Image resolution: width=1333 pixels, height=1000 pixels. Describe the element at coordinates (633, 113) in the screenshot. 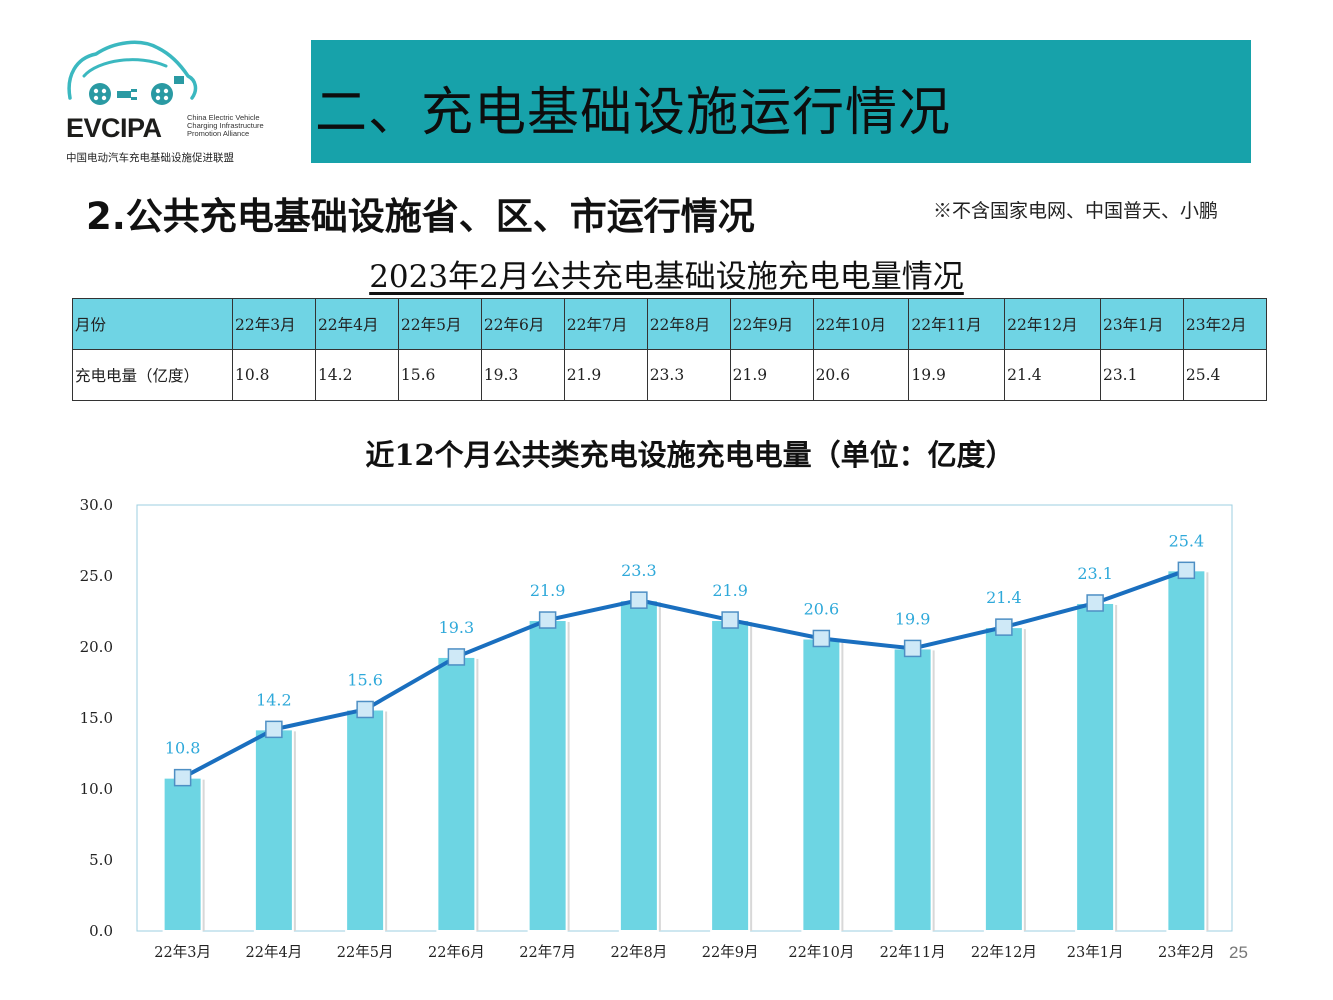

I see `page-title: 二、充电基础设施运行情况` at that location.